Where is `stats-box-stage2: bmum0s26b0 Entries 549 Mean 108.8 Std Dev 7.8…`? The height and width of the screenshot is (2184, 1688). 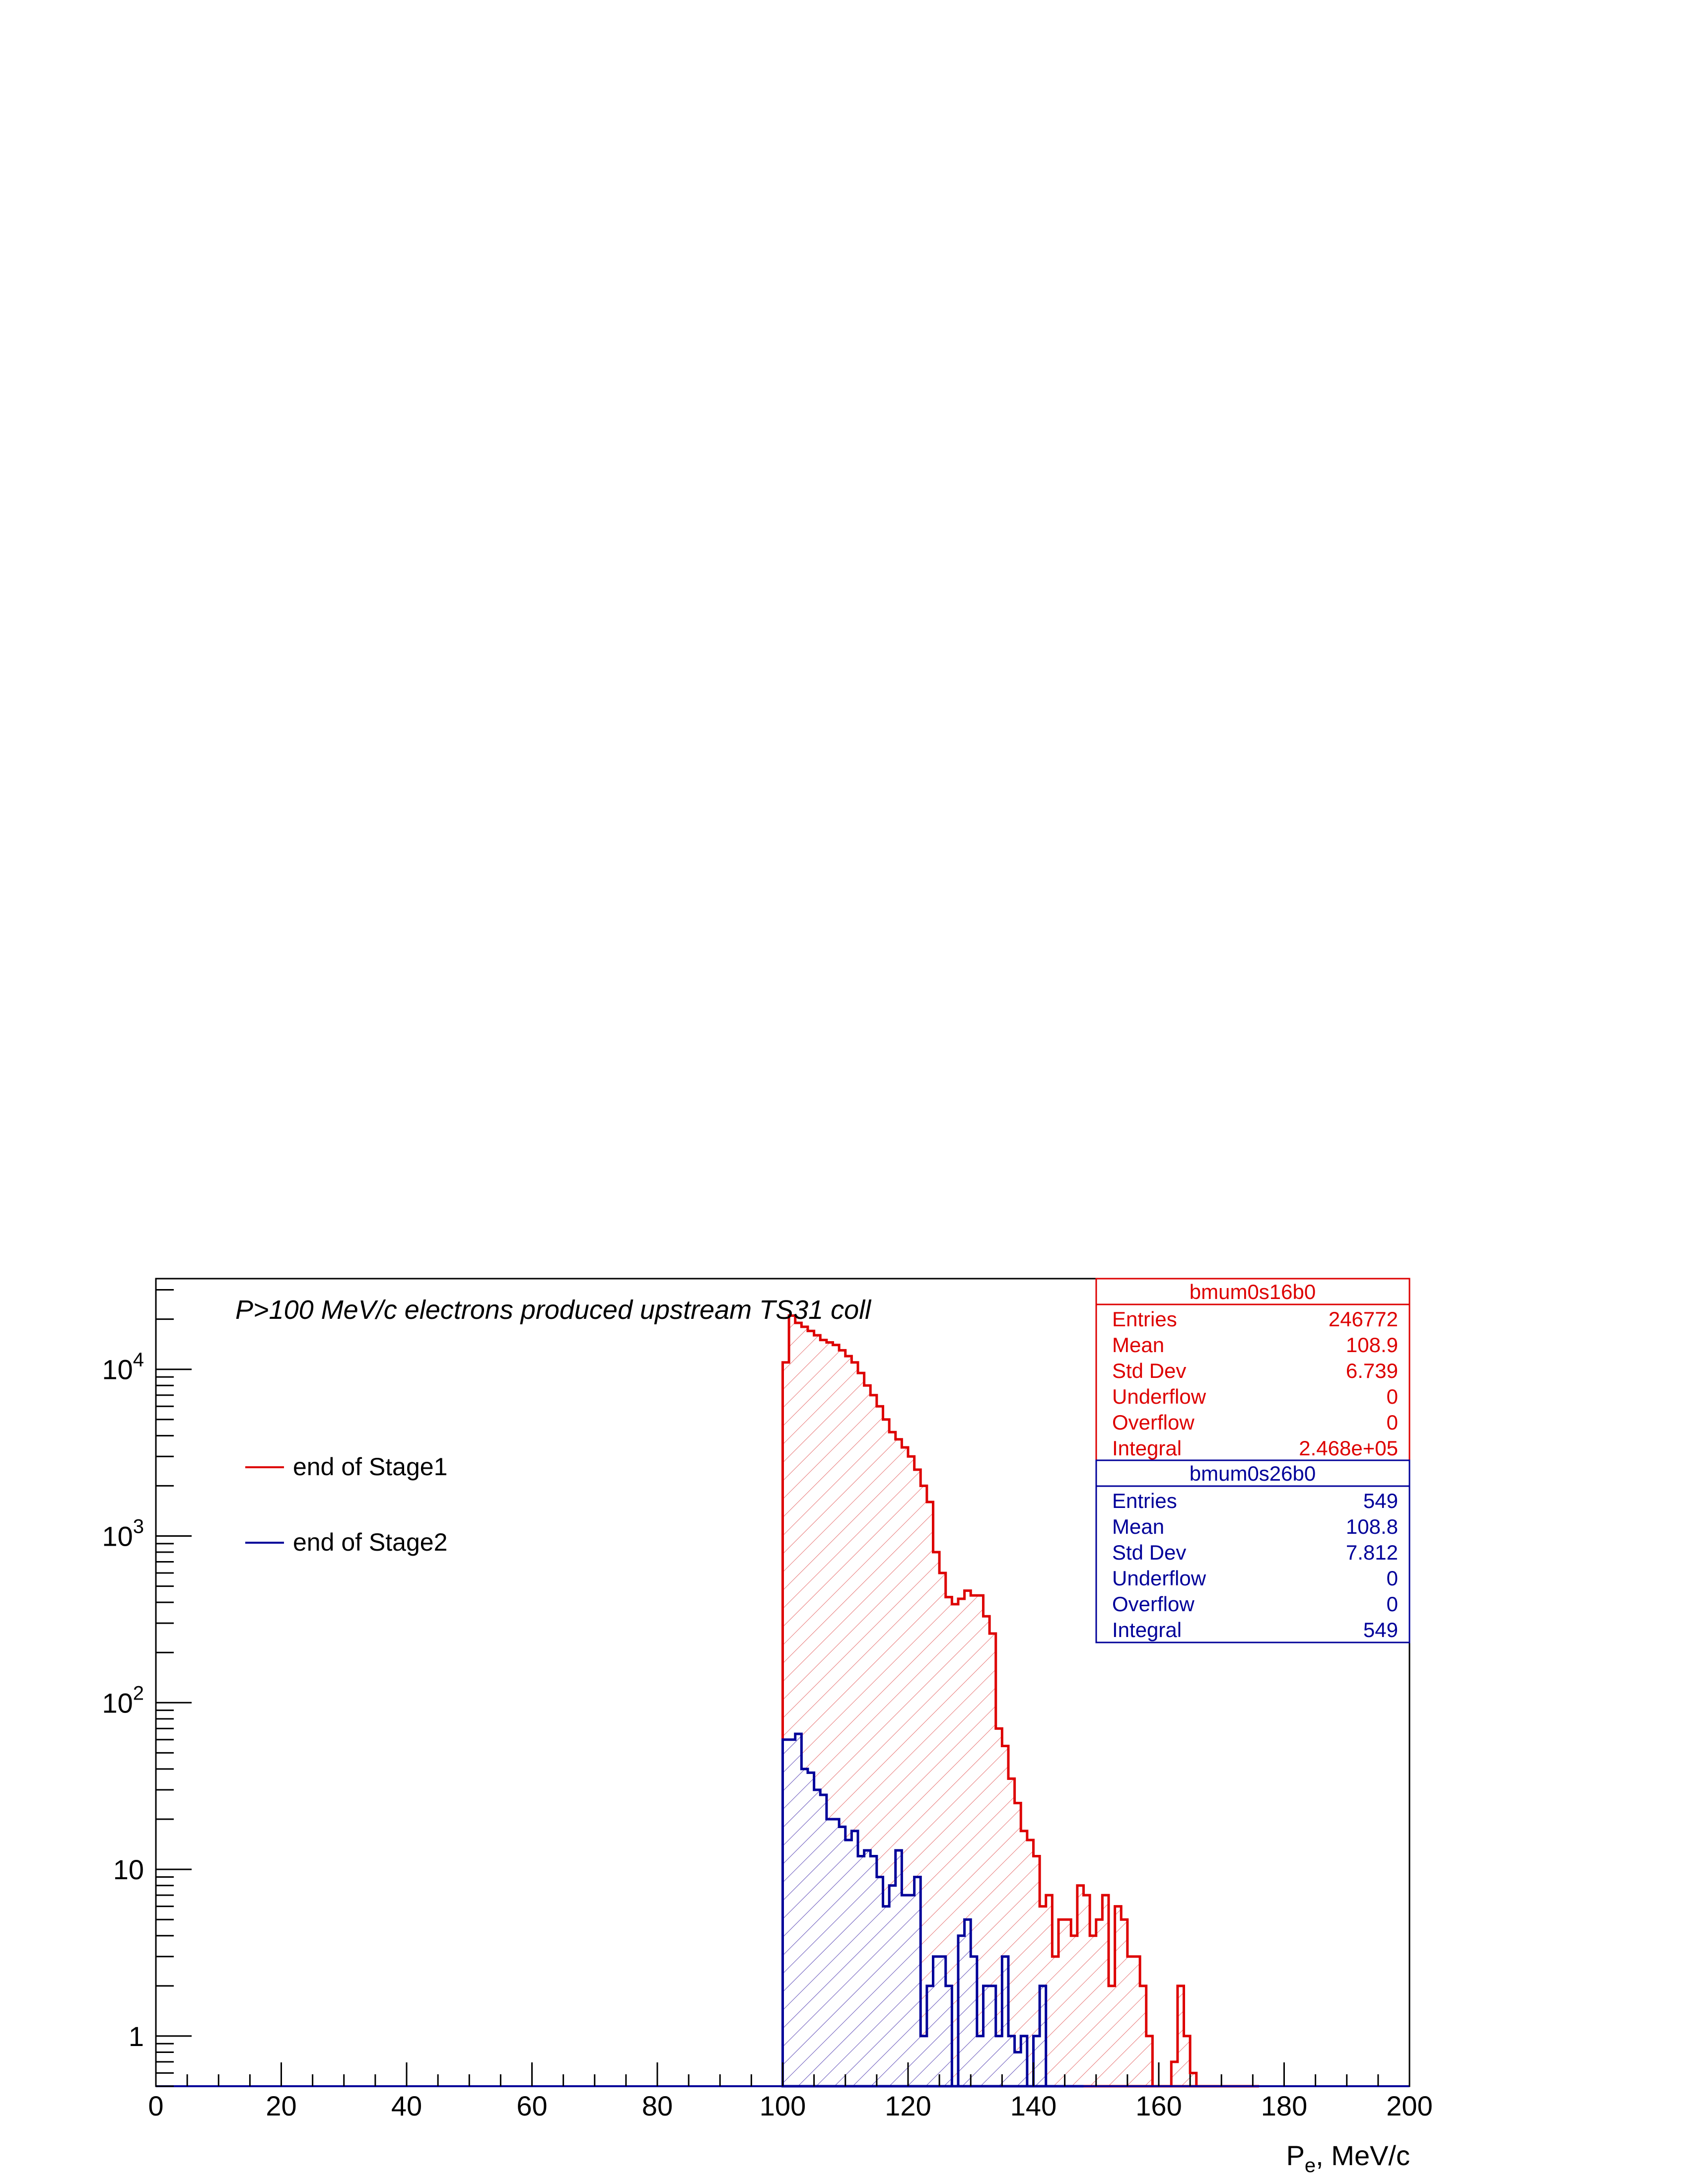
stats-box-stage2: bmum0s26b0 Entries 549 Mean 108.8 Std Dev 7.8… is located at coordinates (1252, 1551).